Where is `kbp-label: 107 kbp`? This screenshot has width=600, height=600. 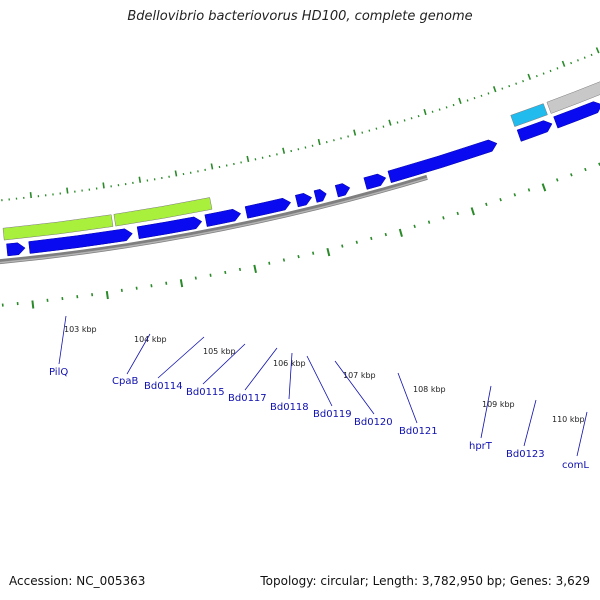 kbp-label: 107 kbp is located at coordinates (359, 375).